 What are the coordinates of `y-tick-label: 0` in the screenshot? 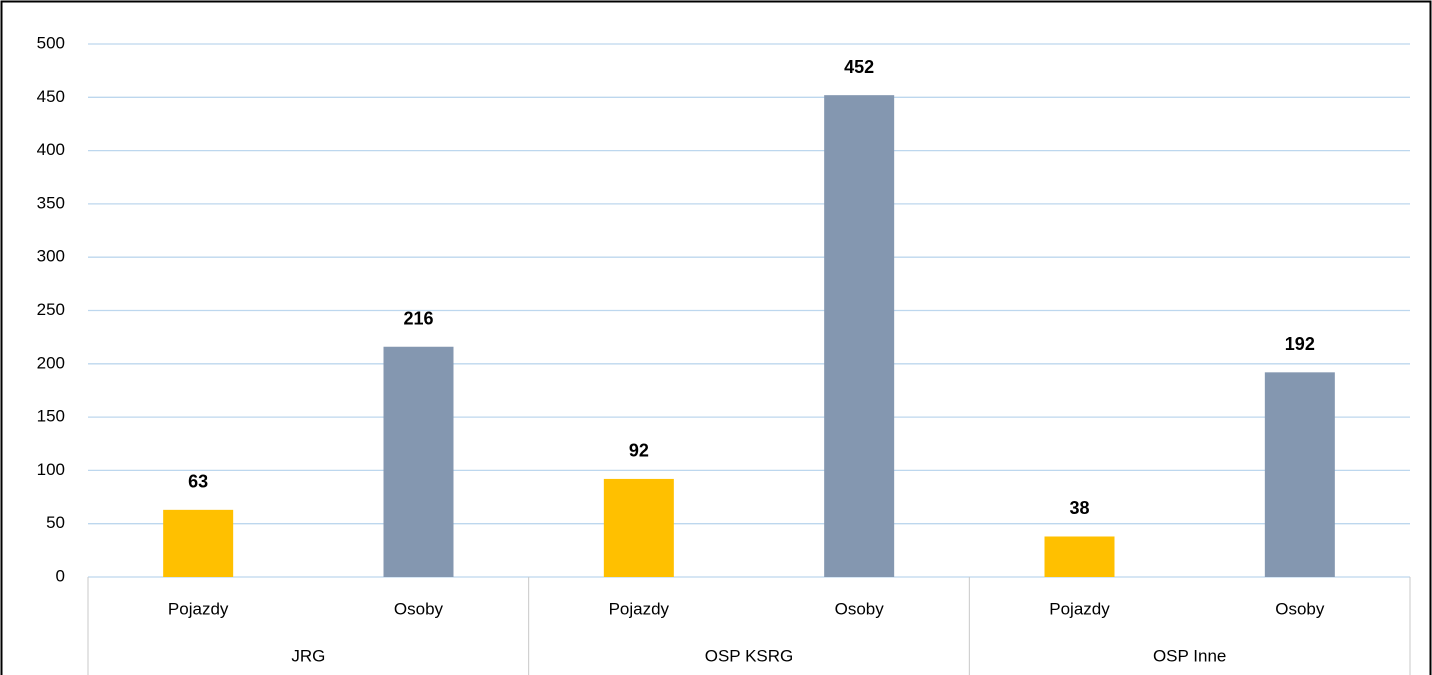 It's located at (60, 575).